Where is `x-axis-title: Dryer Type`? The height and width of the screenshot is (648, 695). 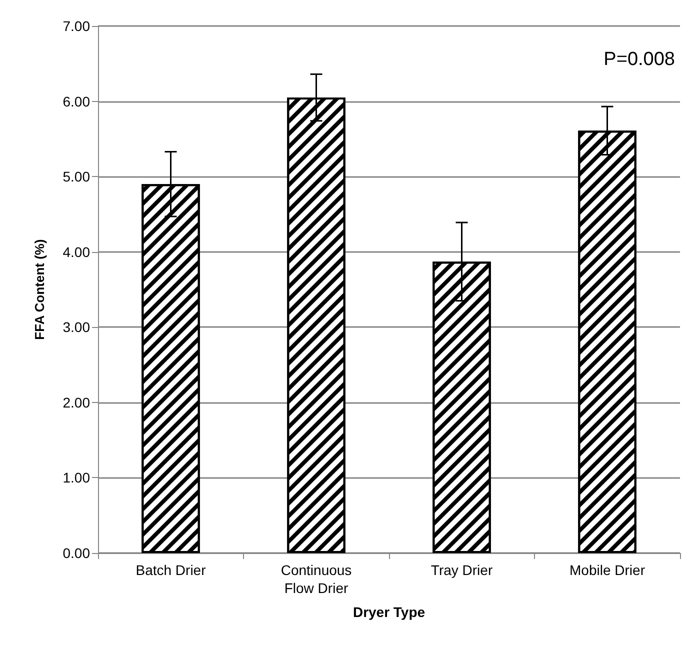 x-axis-title: Dryer Type is located at coordinates (389, 612).